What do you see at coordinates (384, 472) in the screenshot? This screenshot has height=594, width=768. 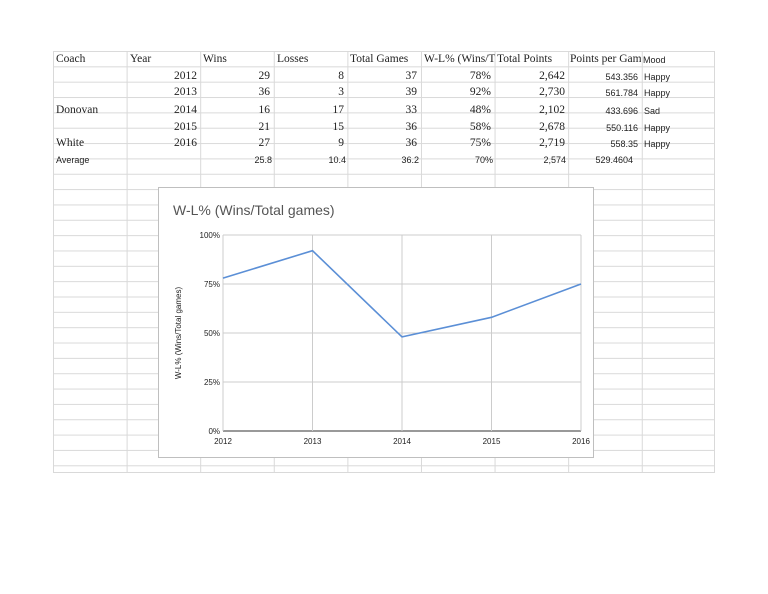 I see `grid-edge-bottom` at bounding box center [384, 472].